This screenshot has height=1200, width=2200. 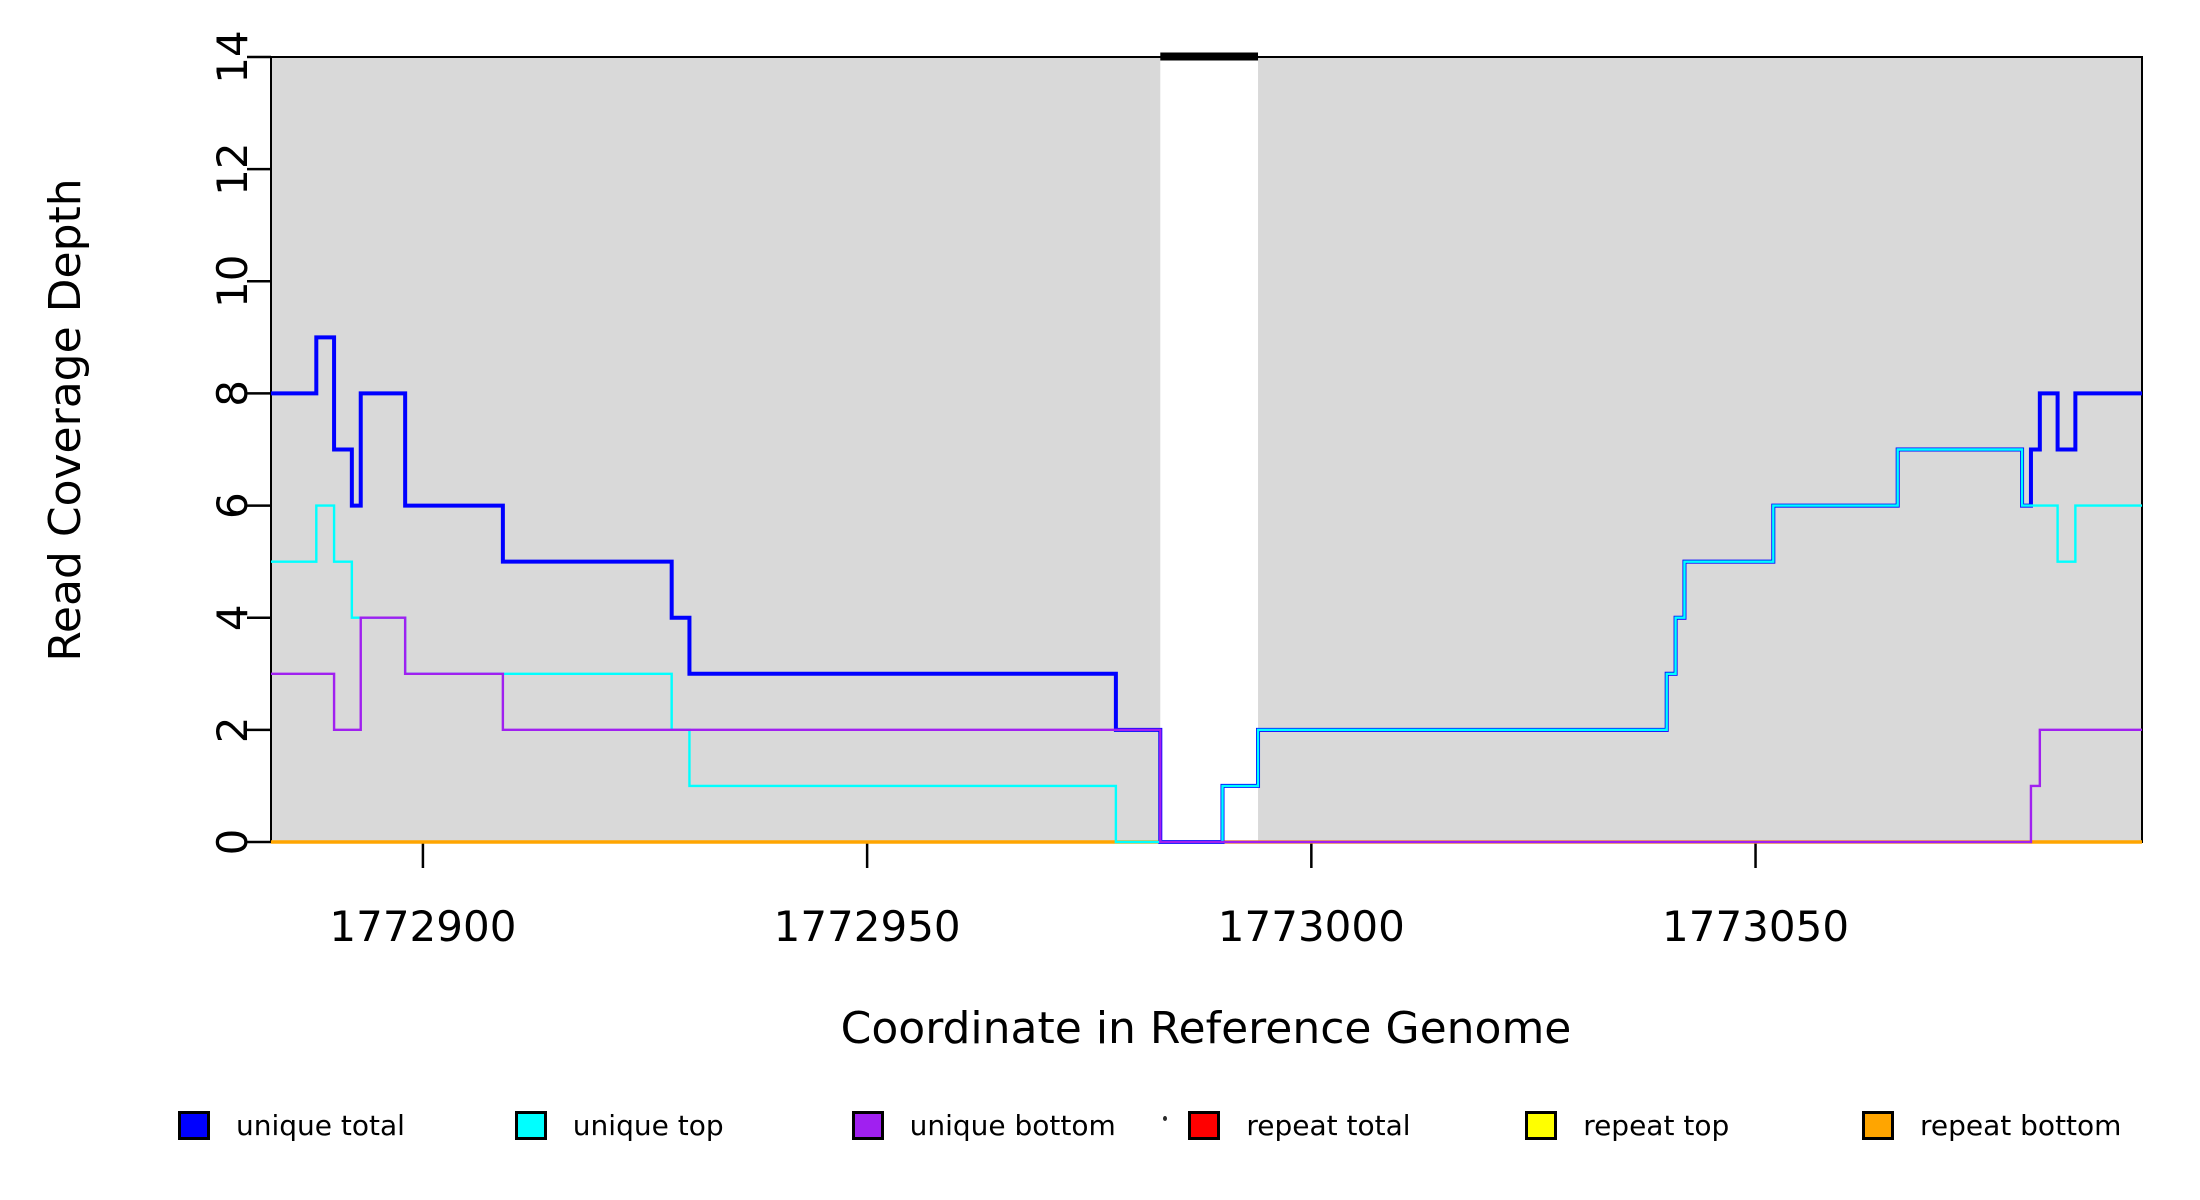 What do you see at coordinates (1328, 1125) in the screenshot?
I see `legend-label: repeat total` at bounding box center [1328, 1125].